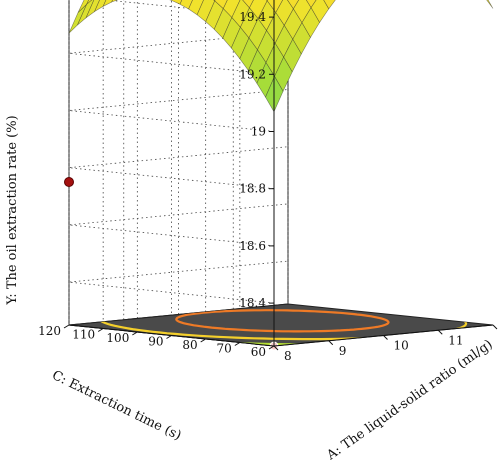 This screenshot has width=500, height=468. What do you see at coordinates (224, 349) in the screenshot?
I see `y-tick-label: 70` at bounding box center [224, 349].